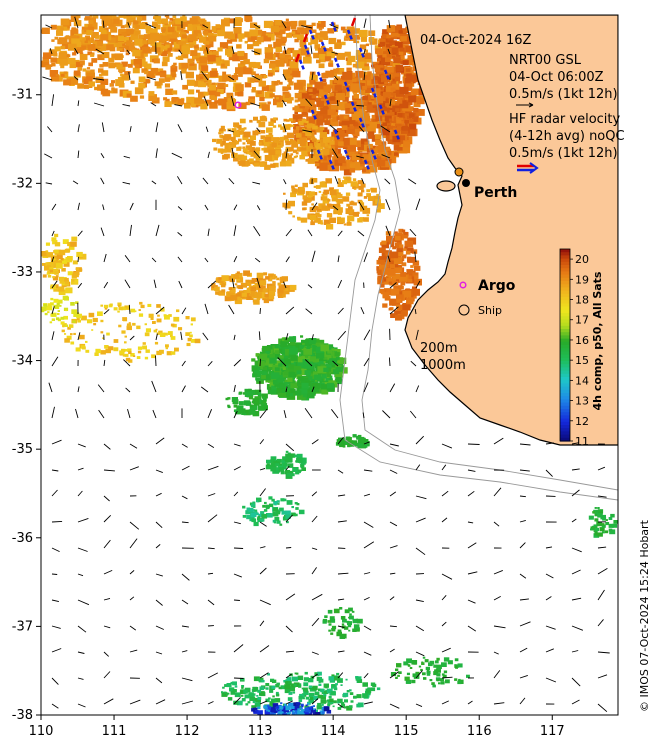  I want to click on isobath-200m-label: 200m, so click(438, 348).